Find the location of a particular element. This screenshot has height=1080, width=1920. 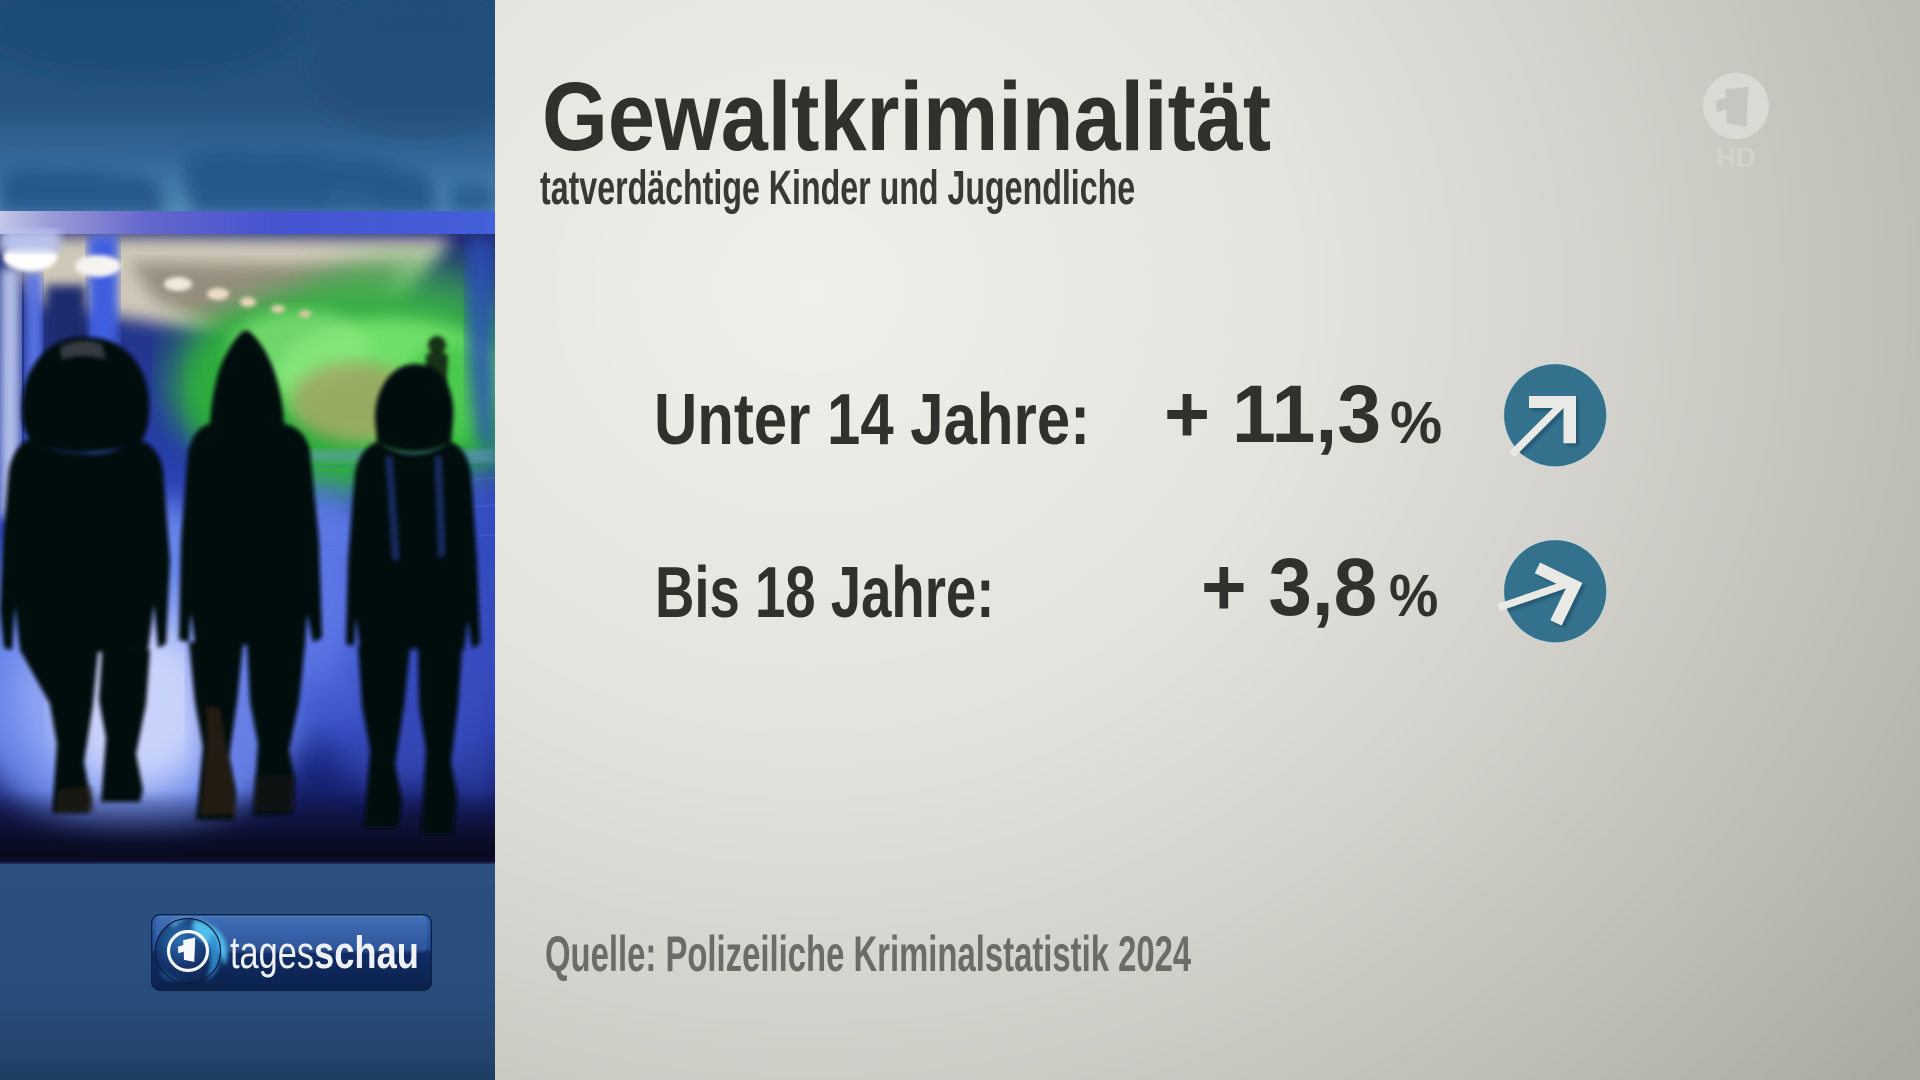

svg-text: HD is located at coordinates (1736, 157).